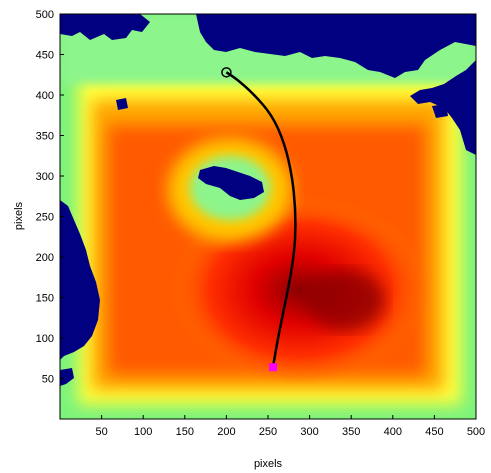 This screenshot has height=473, width=491. Describe the element at coordinates (309, 432) in the screenshot. I see `x-tick-label: 300` at that location.